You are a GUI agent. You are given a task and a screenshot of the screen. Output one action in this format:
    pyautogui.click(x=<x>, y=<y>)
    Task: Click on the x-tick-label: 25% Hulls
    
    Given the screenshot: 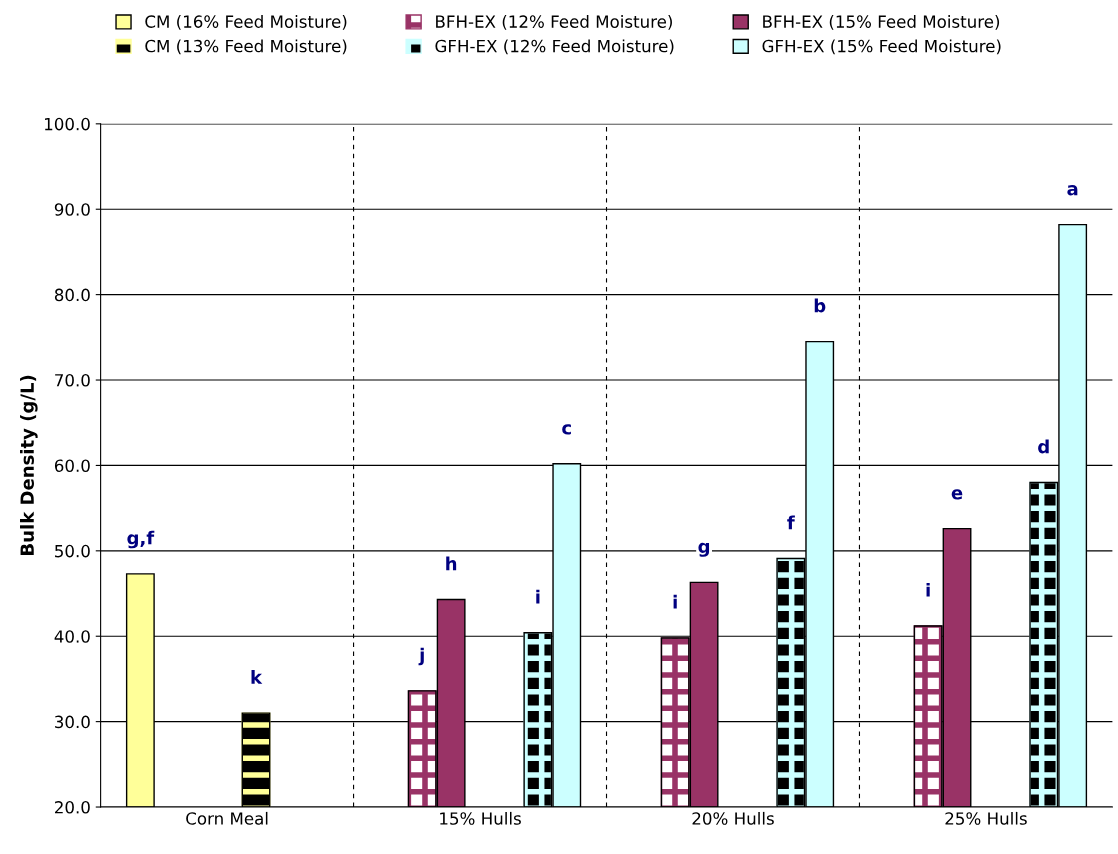 What is the action you would take?
    pyautogui.click(x=986, y=818)
    